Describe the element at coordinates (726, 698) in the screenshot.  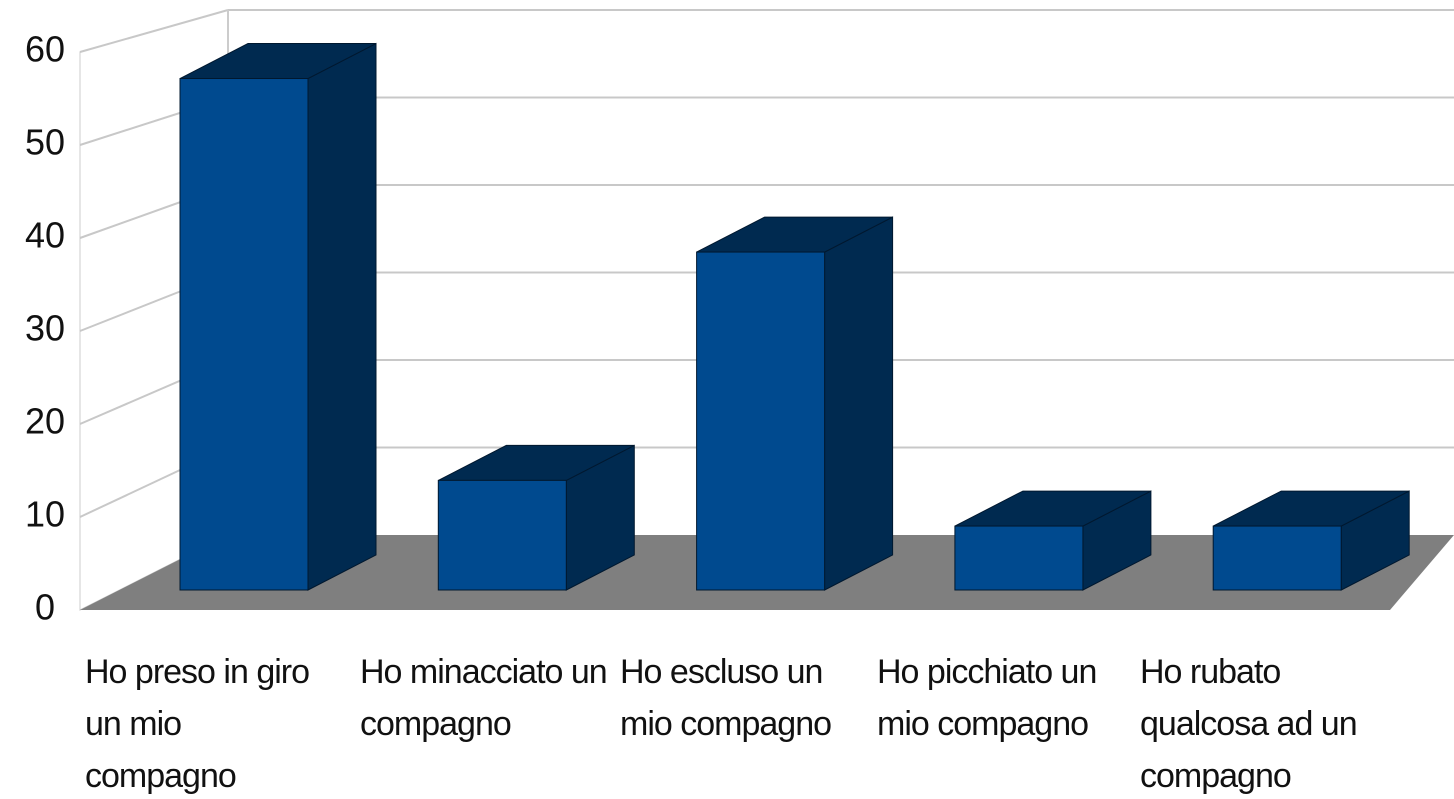
I see `x-tick-label: Ho escluso un mio compagno` at that location.